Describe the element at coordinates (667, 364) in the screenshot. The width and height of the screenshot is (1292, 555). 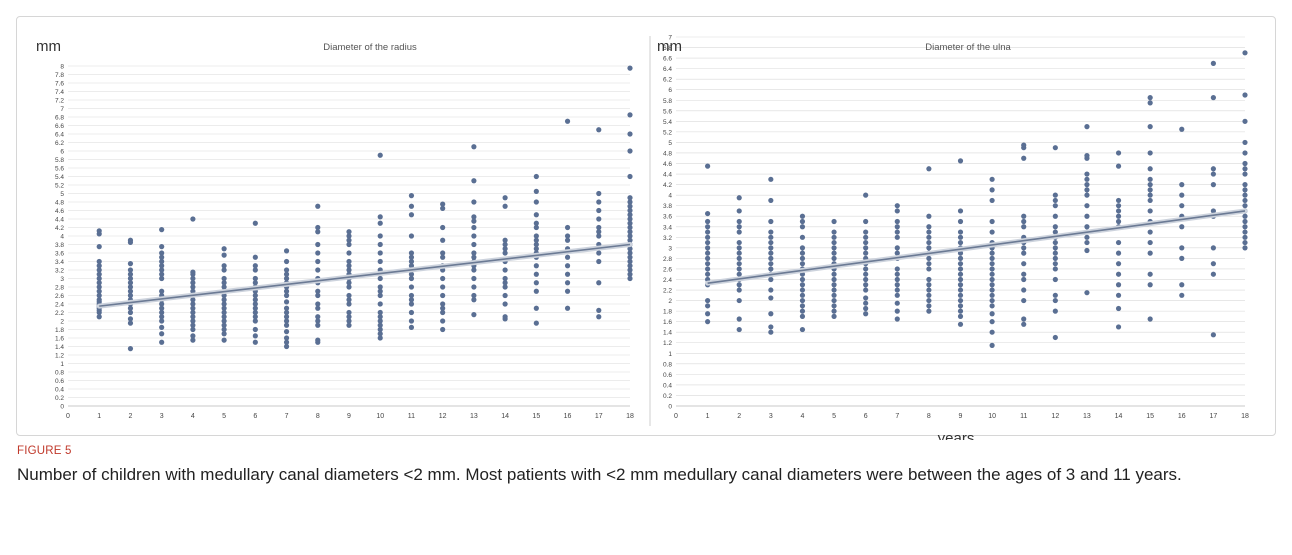
I see `chart2-y-tick-label: 0.8` at that location.